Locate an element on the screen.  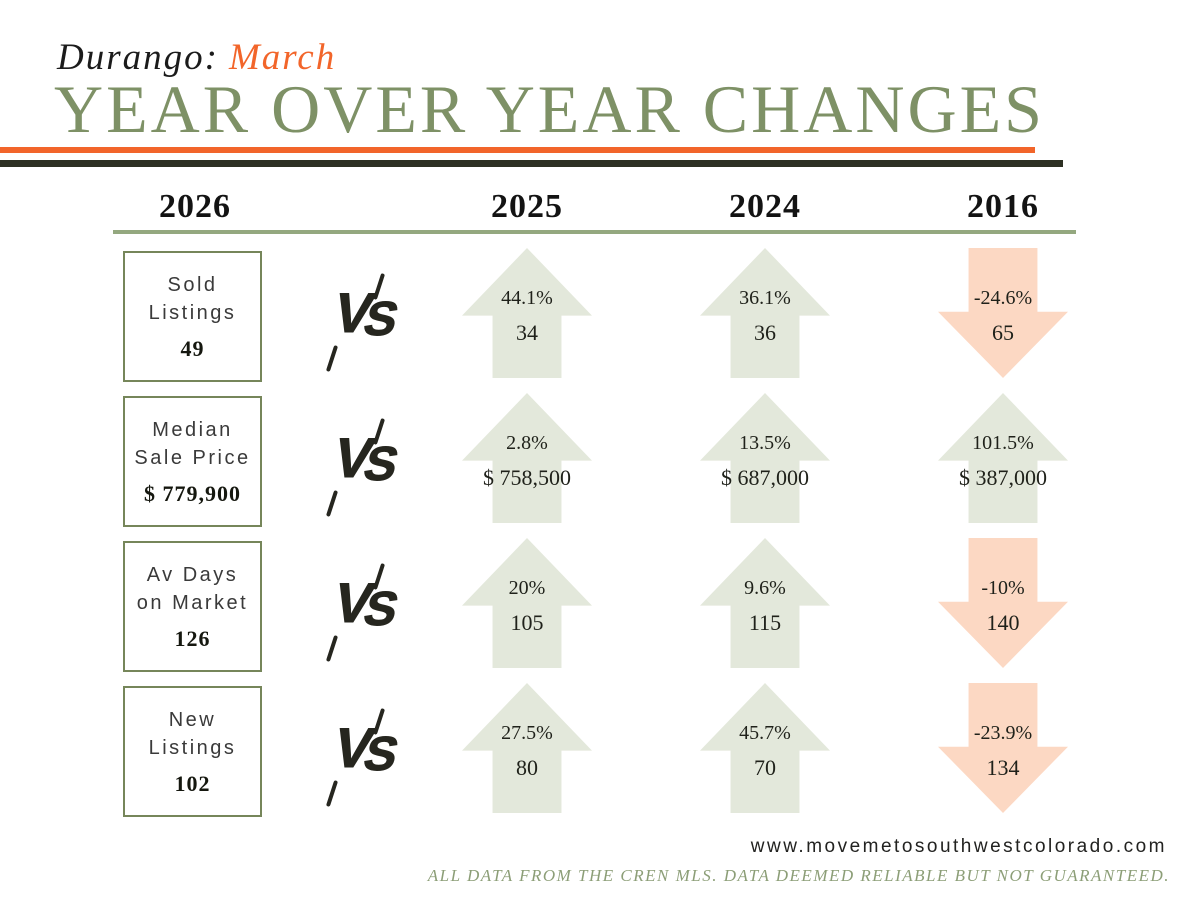
comparison-cell: 2.8% $ 758,500 is located at coordinates (527, 458).